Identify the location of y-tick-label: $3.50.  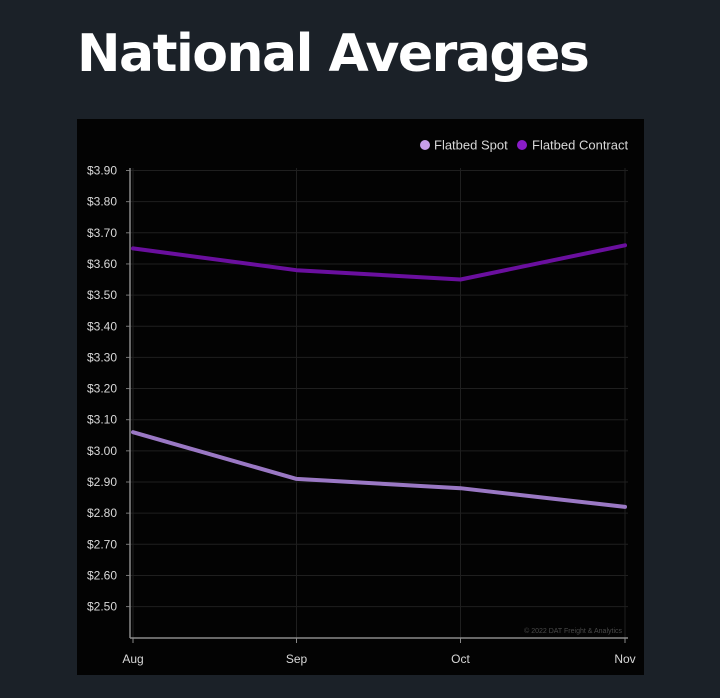
(102, 295).